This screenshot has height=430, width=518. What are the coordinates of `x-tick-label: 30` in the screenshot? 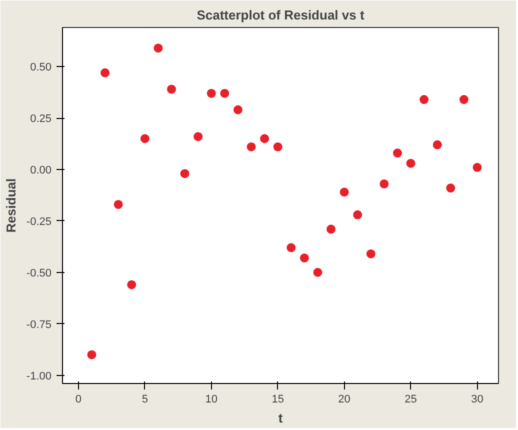 It's located at (477, 400).